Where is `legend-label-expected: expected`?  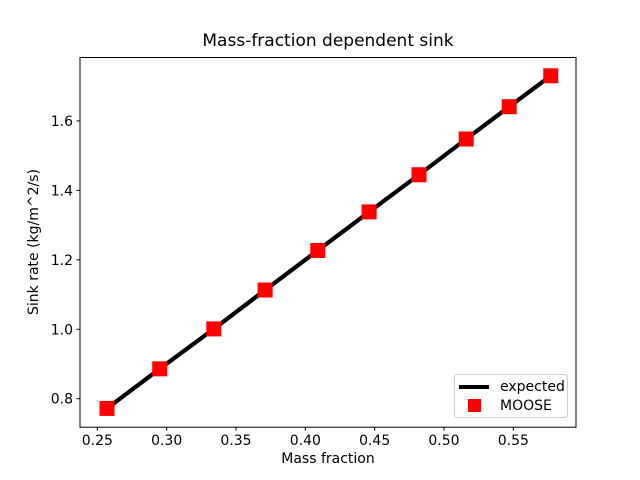
legend-label-expected: expected is located at coordinates (532, 386).